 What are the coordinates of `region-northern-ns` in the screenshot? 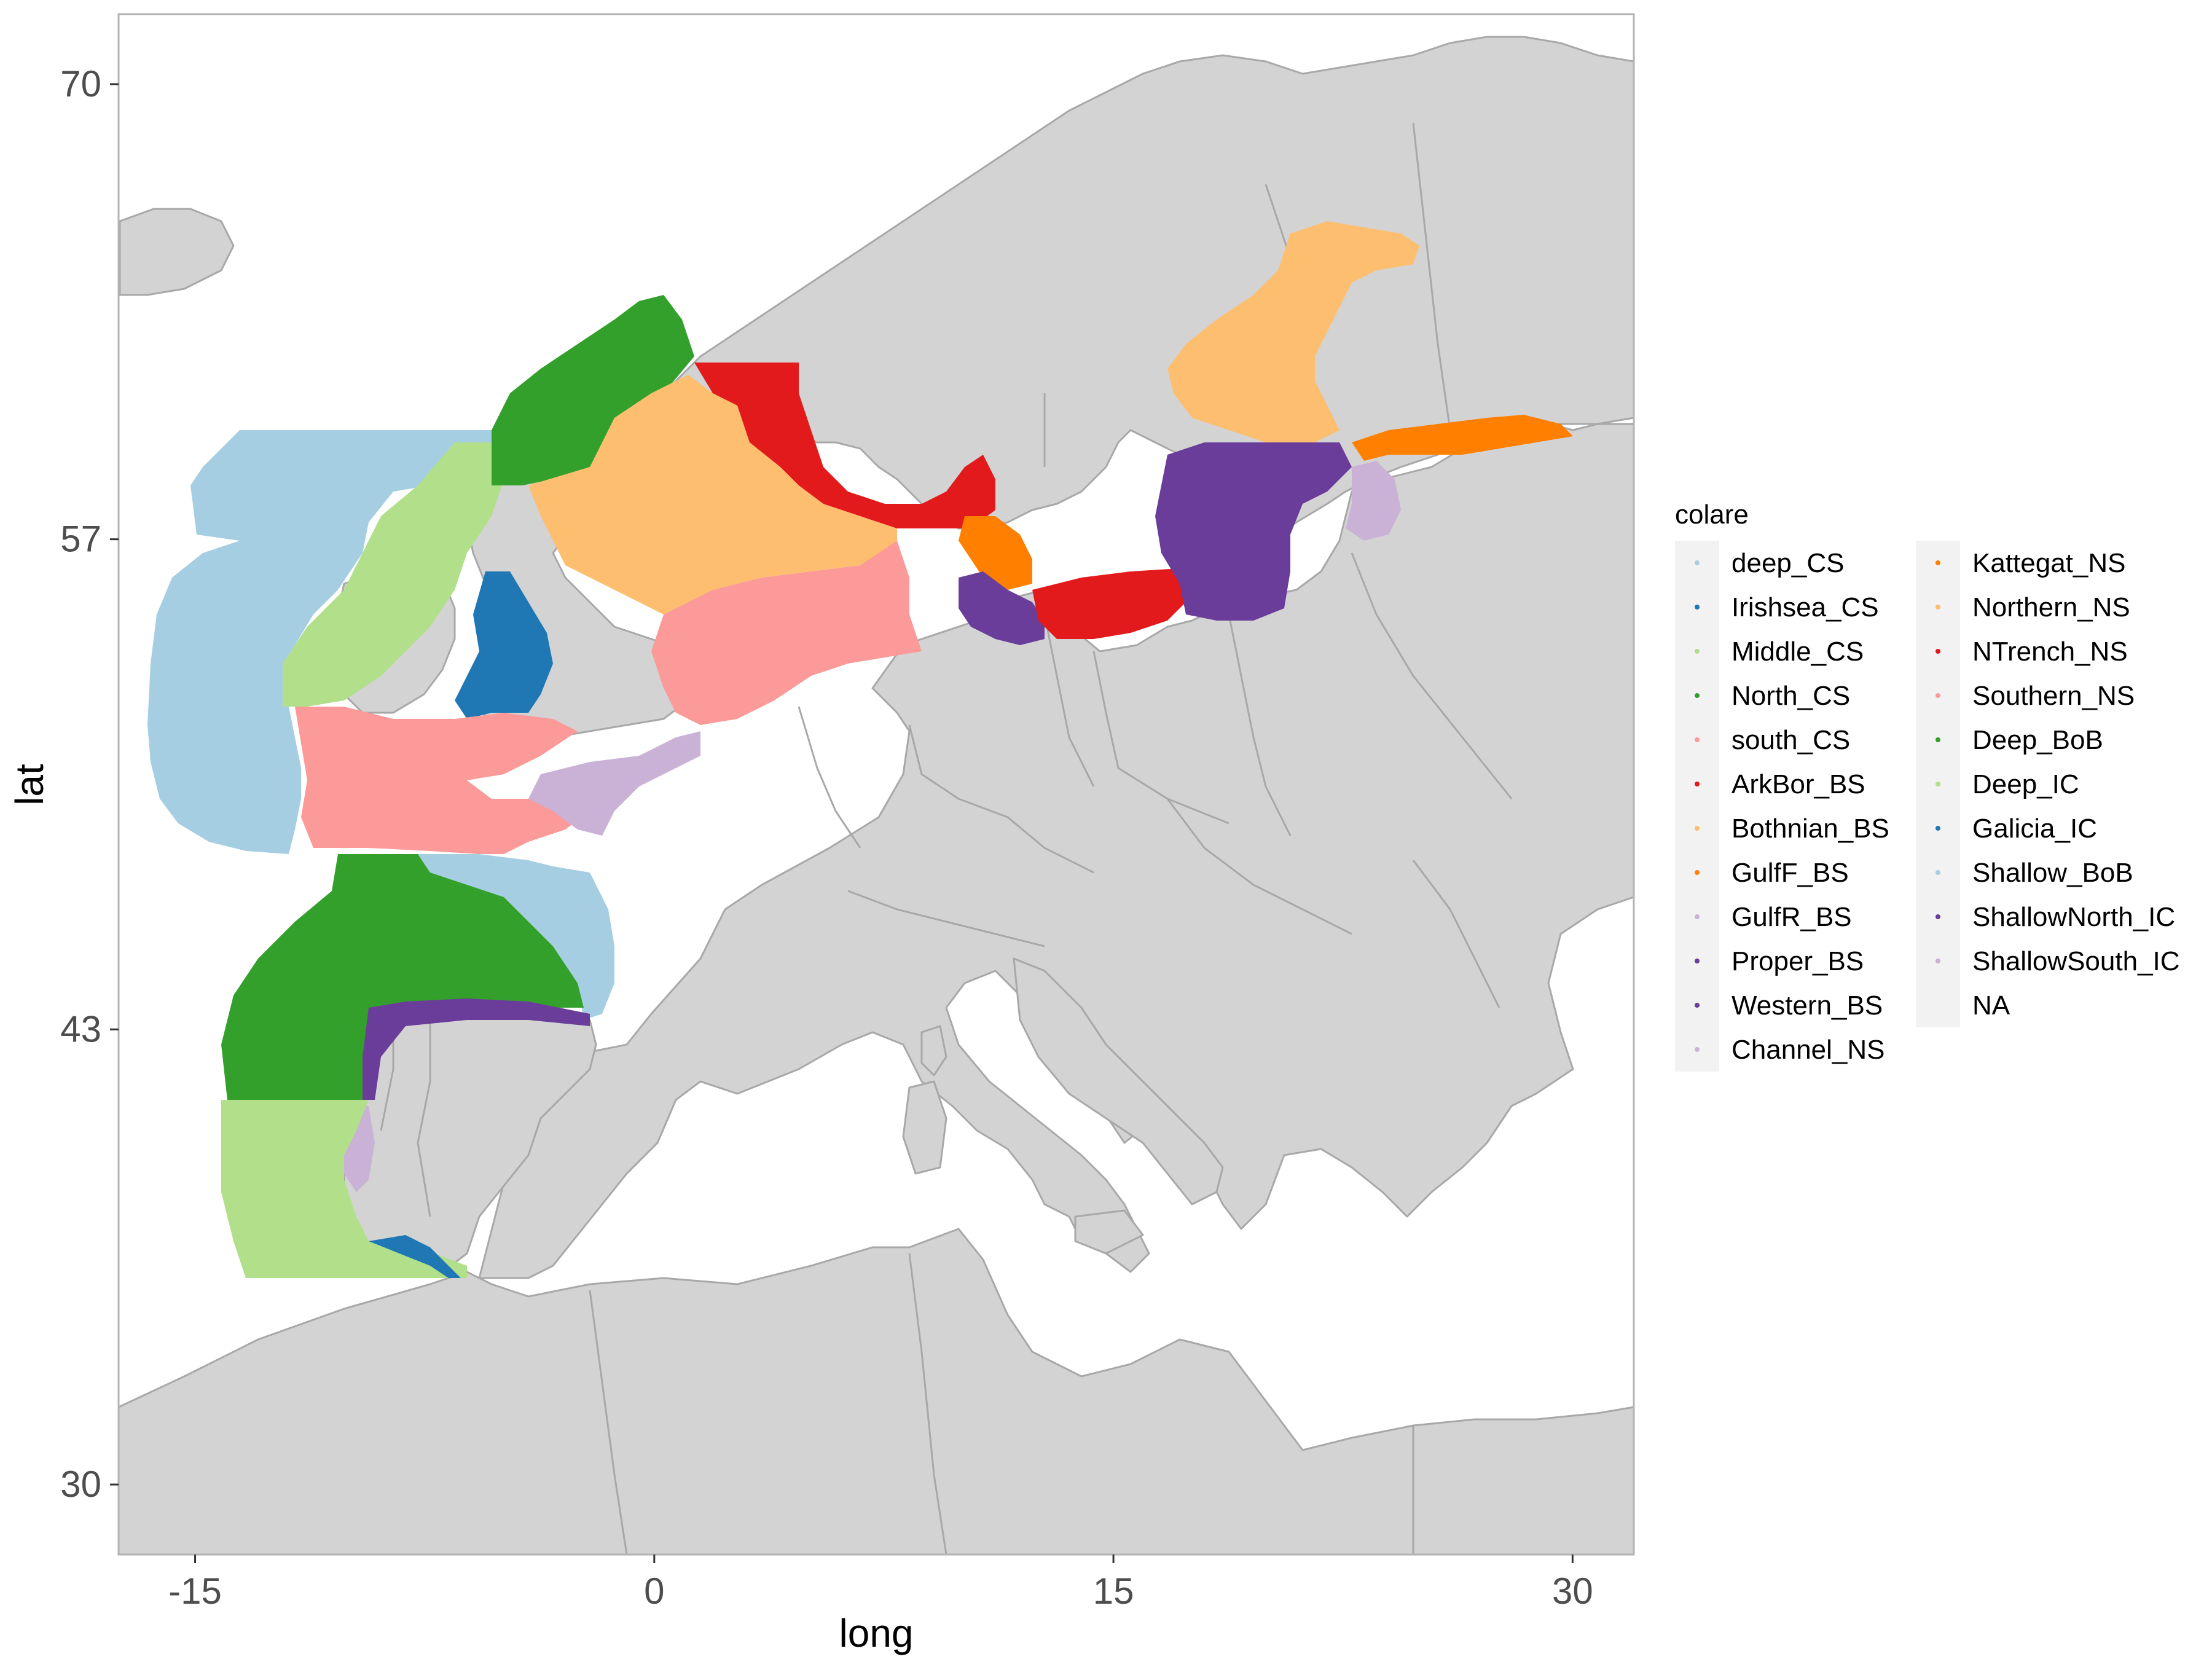 It's located at (712, 494).